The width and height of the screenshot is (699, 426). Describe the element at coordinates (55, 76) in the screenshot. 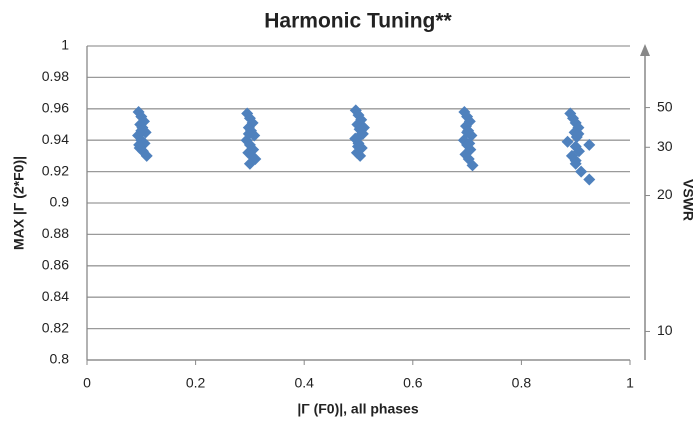

I see `y-tick-label: 0.98` at that location.